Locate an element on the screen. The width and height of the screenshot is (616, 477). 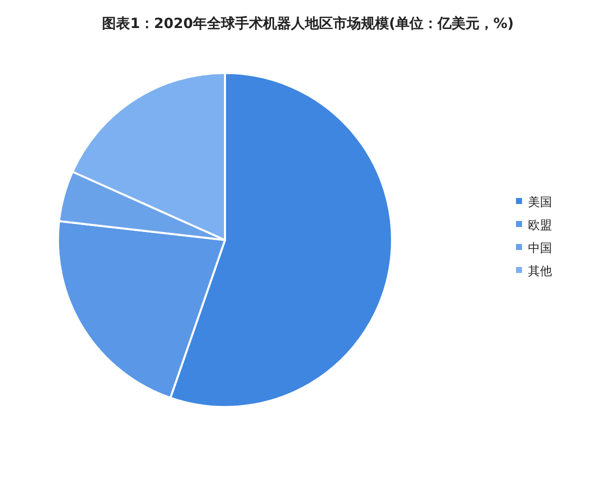
legend-label: 其他 is located at coordinates (540, 271).